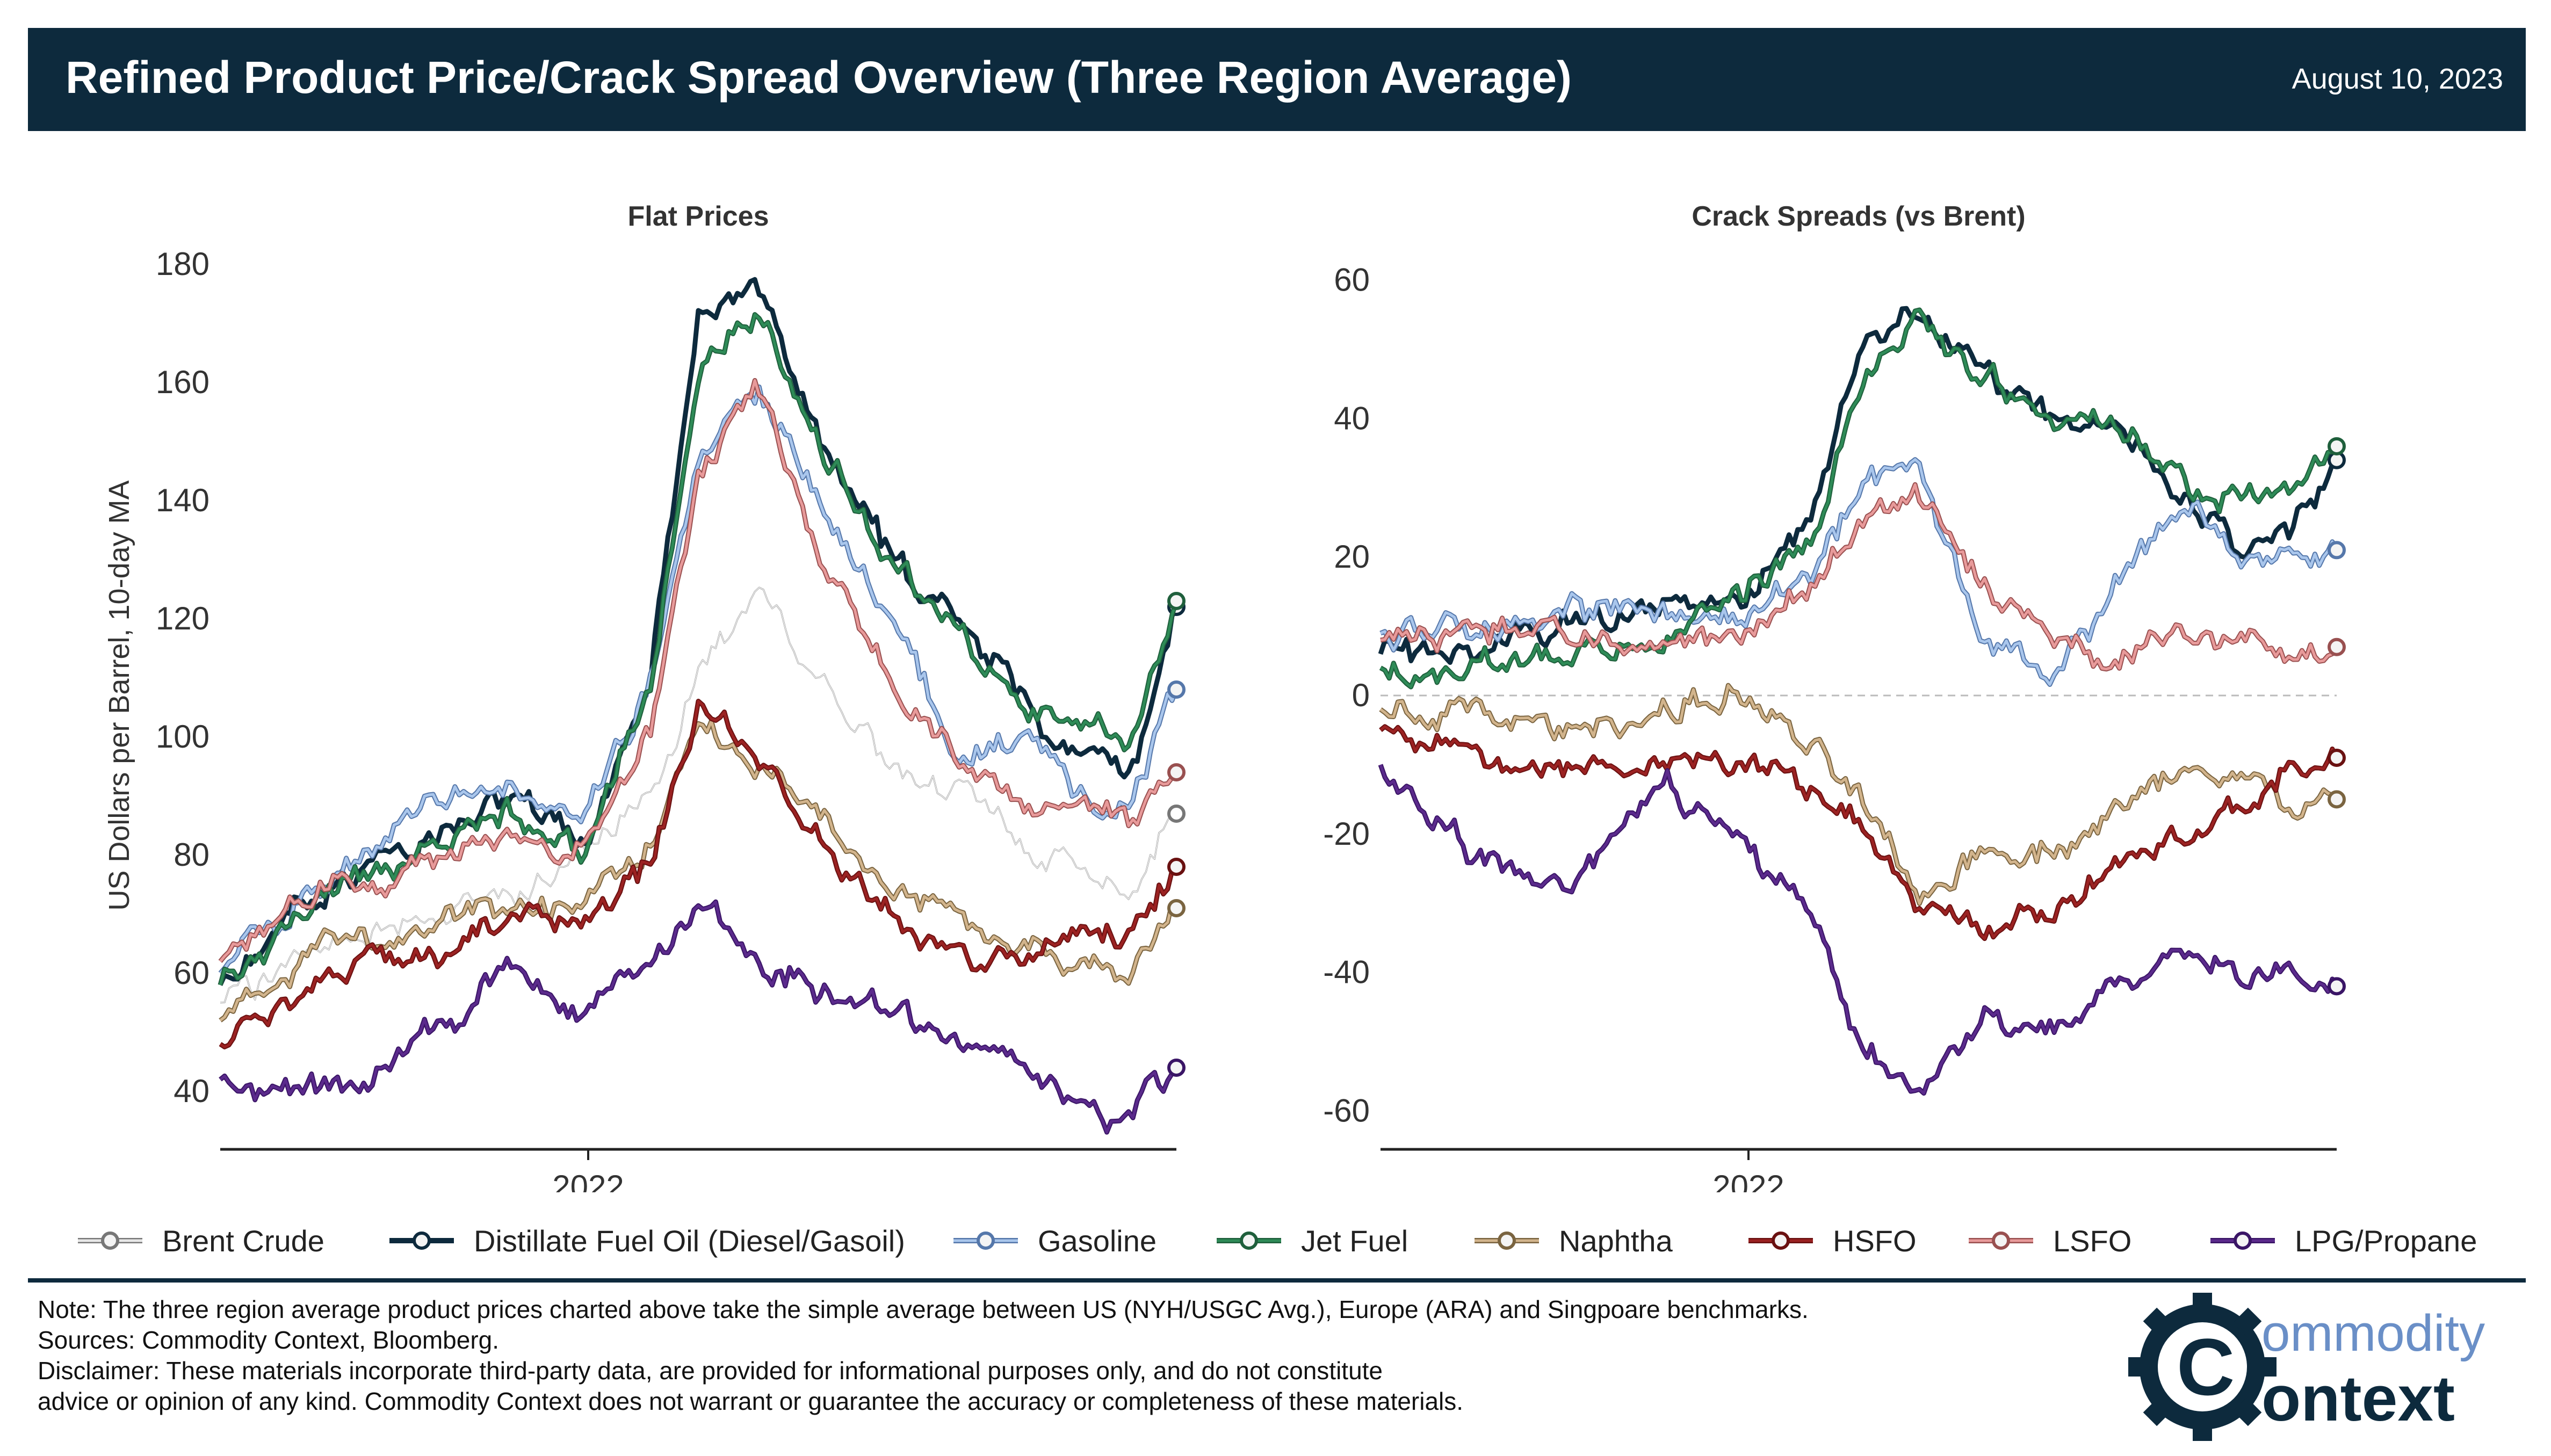  Describe the element at coordinates (2386, 1240) in the screenshot. I see `legend-label: LPG/Propane` at that location.